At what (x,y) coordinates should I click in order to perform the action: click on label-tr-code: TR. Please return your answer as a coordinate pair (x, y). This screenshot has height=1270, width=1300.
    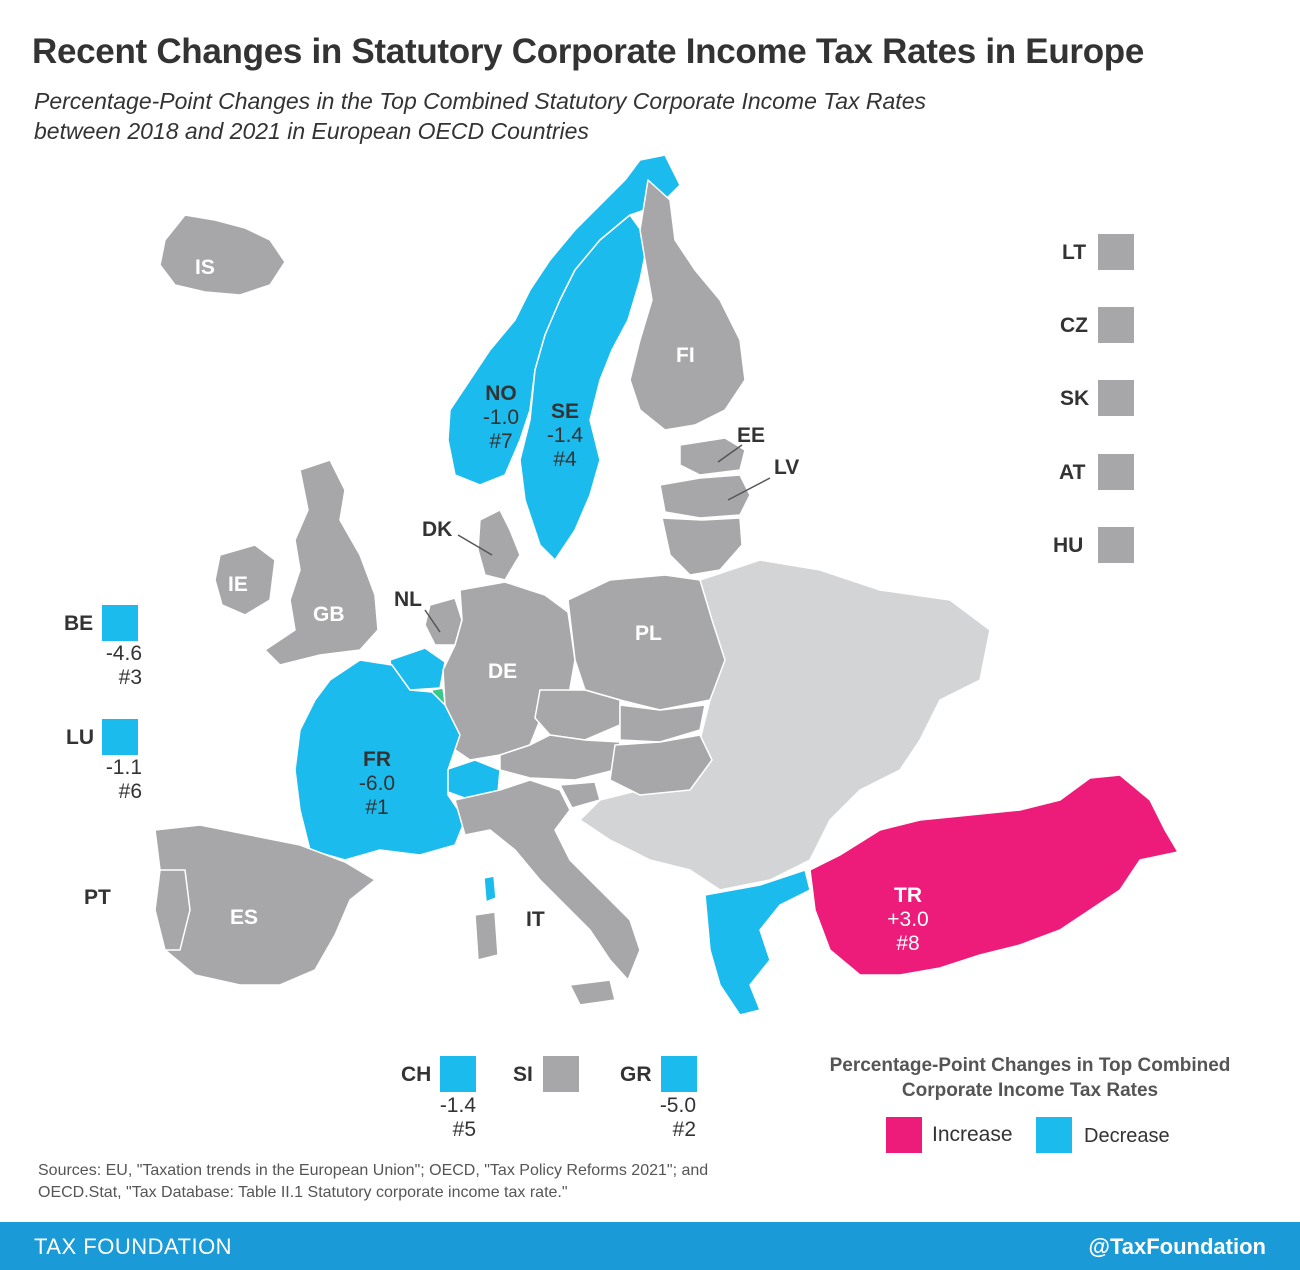
    Looking at the image, I should click on (908, 895).